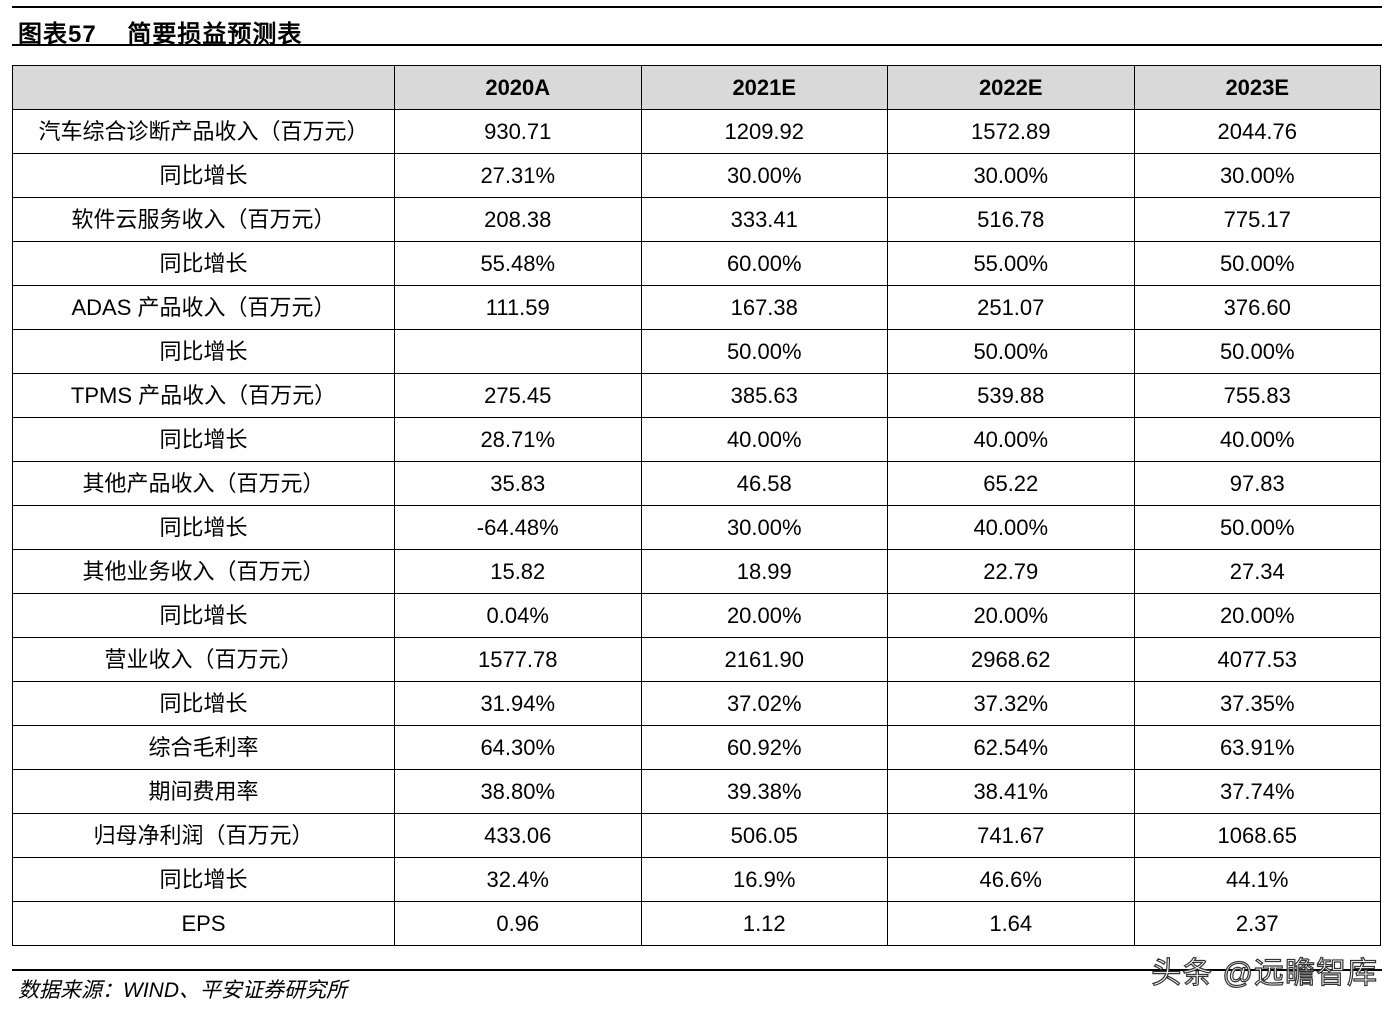 The image size is (1398, 1014). Describe the element at coordinates (1011, 571) in the screenshot. I see `value-cell: 22.79` at that location.